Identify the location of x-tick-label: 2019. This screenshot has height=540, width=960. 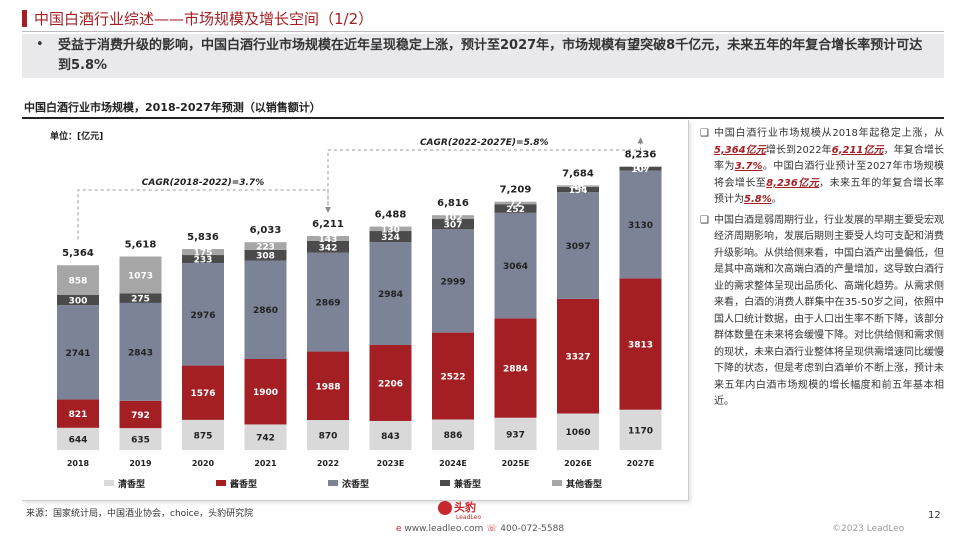
(140, 463).